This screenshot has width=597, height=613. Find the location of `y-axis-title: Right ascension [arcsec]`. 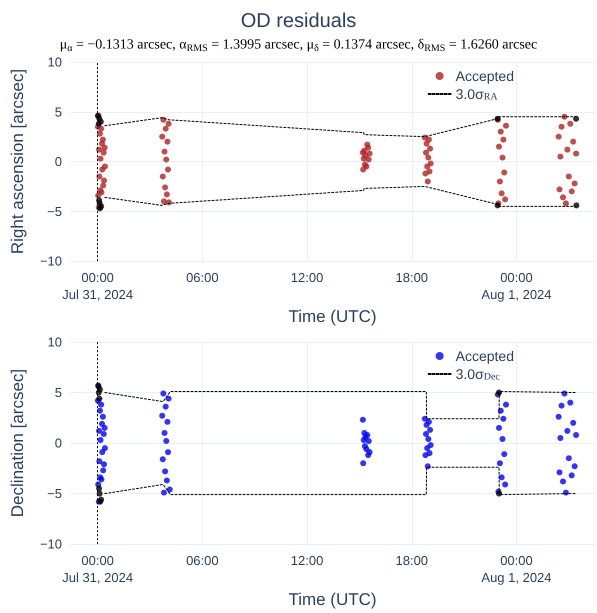

y-axis-title: Right ascension [arcsec] is located at coordinates (17, 161).